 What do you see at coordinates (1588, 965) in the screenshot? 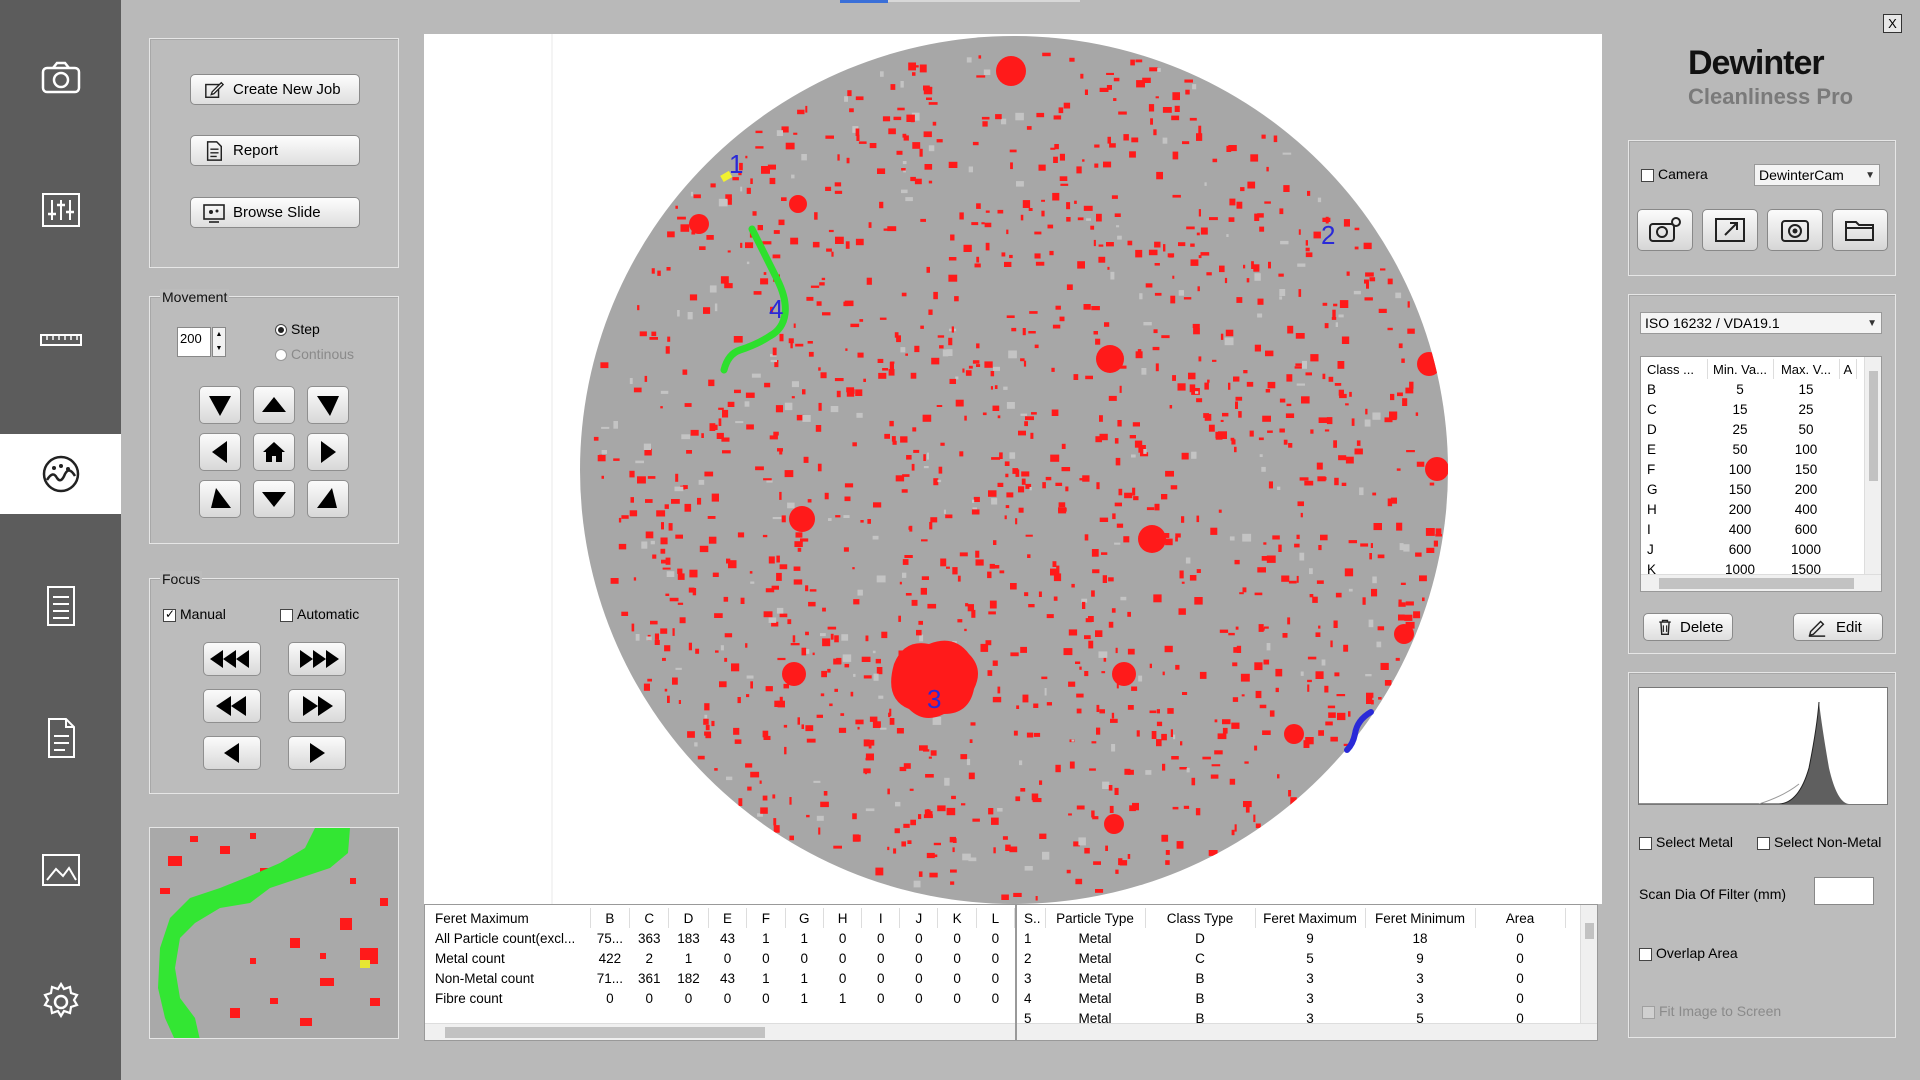
I see `particle-table-vscroll` at bounding box center [1588, 965].